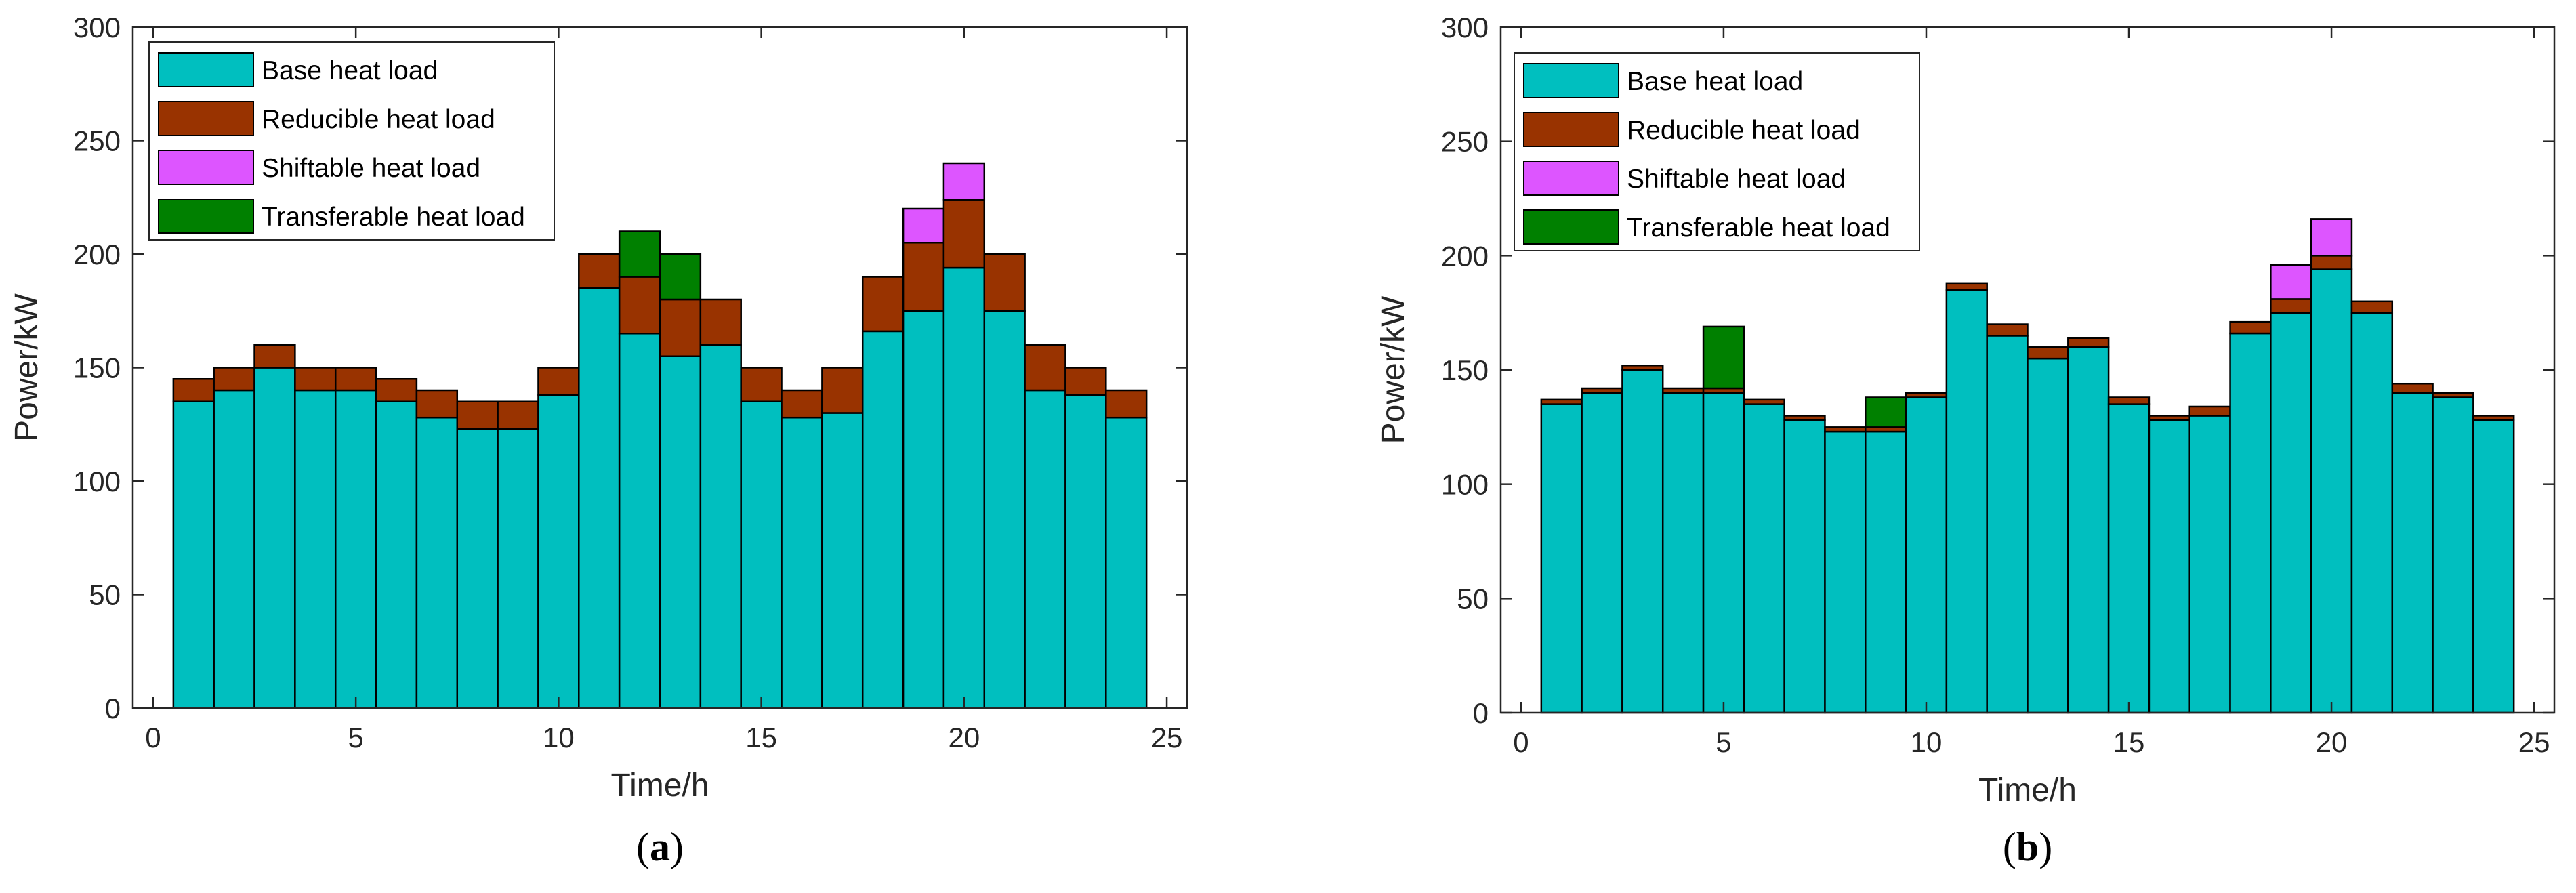  I want to click on panel-a-ytick-label-100: 100, so click(97, 481).